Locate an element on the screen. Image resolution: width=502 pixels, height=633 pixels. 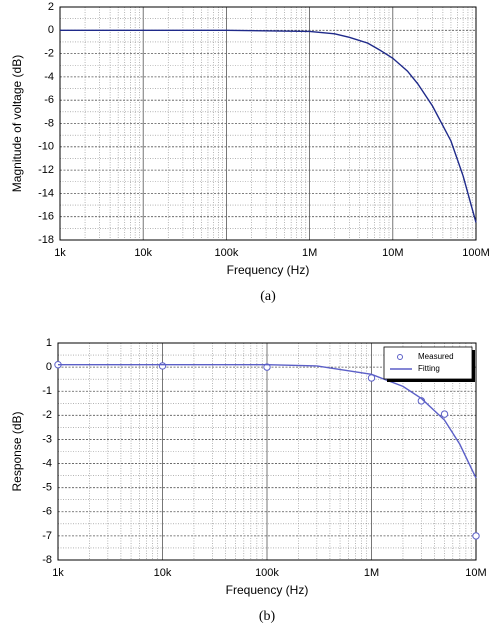
y-tick-label: -16 is located at coordinates (46, 217).